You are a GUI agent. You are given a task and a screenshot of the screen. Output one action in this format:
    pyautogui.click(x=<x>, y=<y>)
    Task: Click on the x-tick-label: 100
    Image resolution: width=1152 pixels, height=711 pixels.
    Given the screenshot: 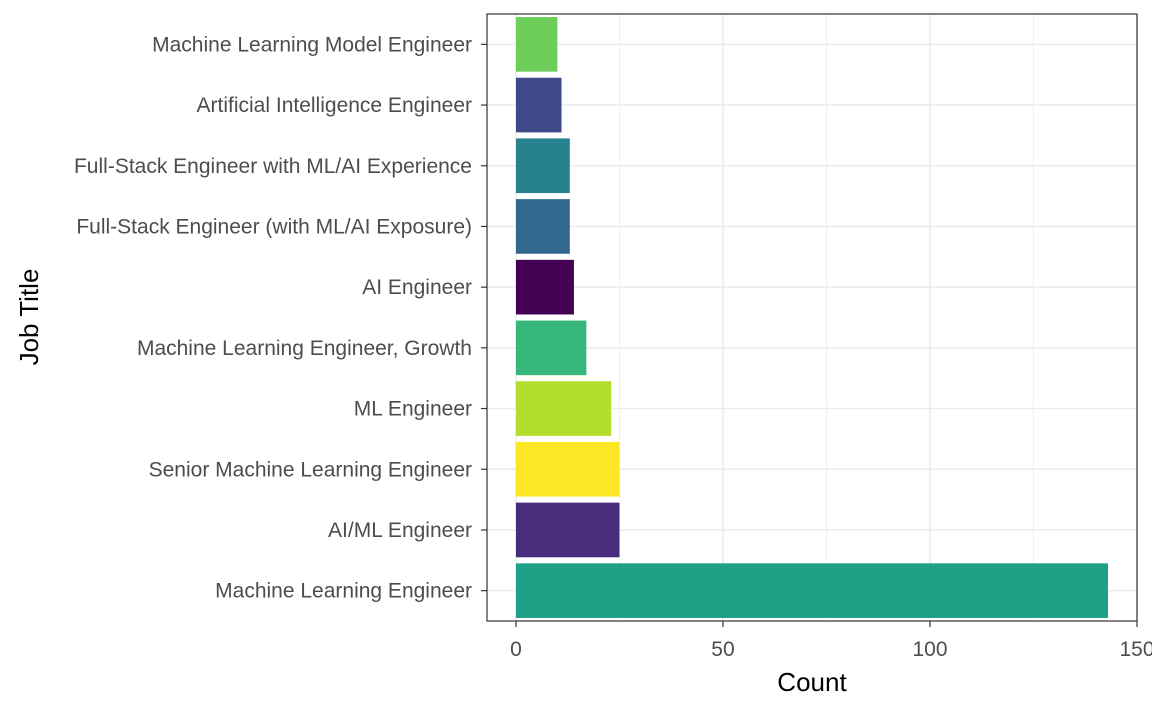 What is the action you would take?
    pyautogui.click(x=929, y=649)
    